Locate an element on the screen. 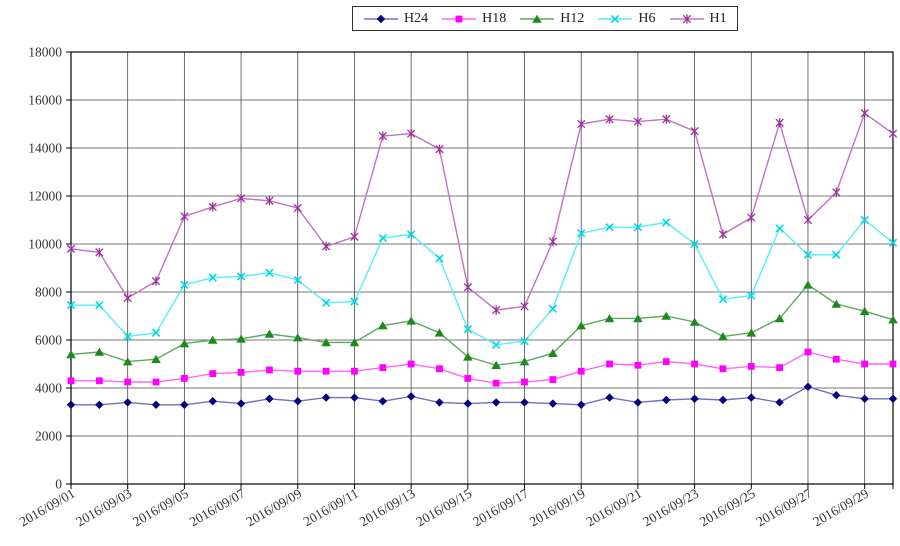  x-tick-label: 2016/09/19 is located at coordinates (557, 507).